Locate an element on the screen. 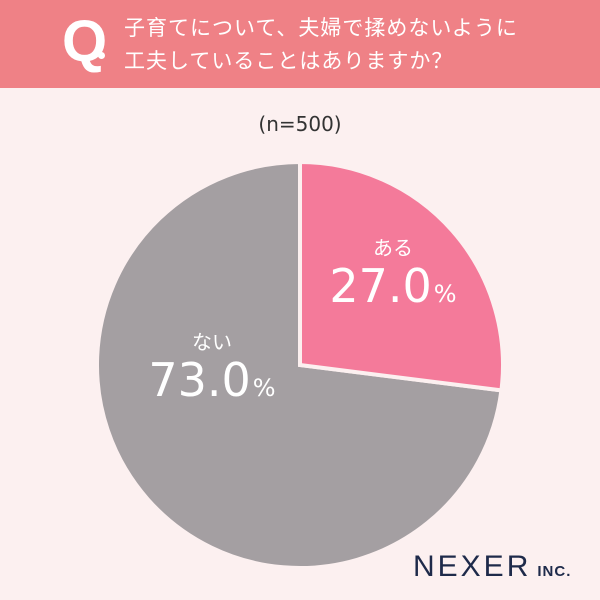 The height and width of the screenshot is (600, 600). slice-unit-aru: % is located at coordinates (445, 294).